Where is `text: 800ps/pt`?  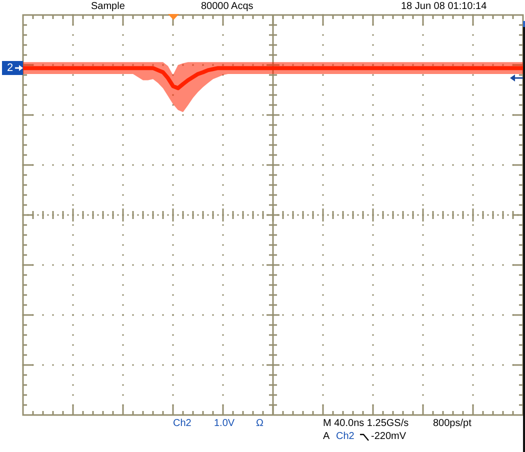 text: 800ps/pt is located at coordinates (452, 424).